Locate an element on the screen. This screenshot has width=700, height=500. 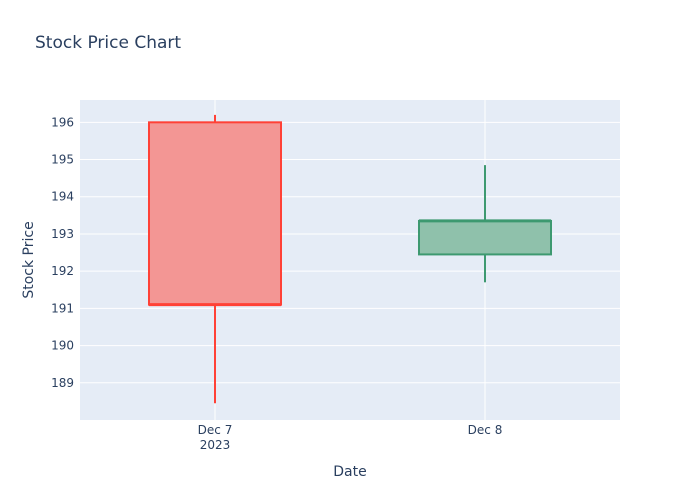
y-axis-ticks: 189 190 191 192 193 194 195 196 is located at coordinates (62, 252).